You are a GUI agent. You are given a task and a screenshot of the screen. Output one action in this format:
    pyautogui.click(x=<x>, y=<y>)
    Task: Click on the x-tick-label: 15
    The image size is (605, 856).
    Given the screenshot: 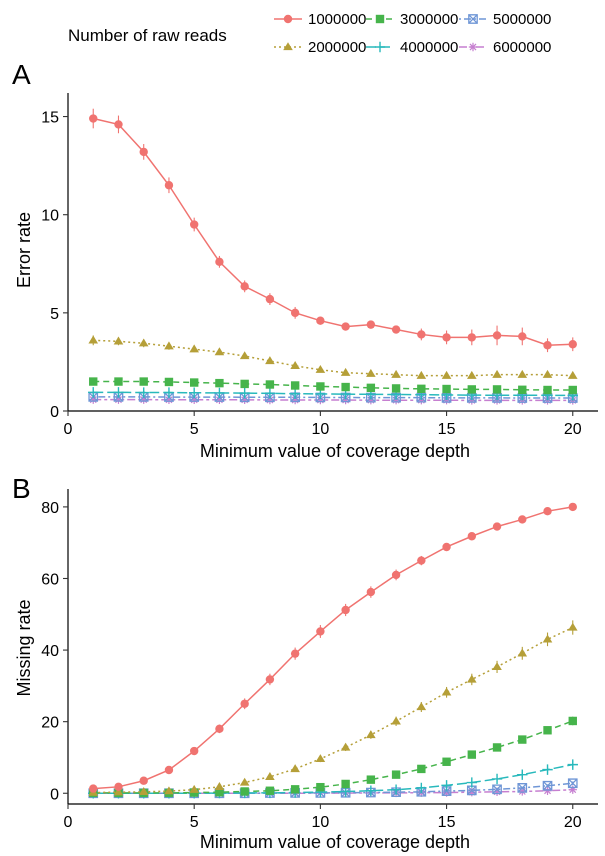 What is the action you would take?
    pyautogui.click(x=447, y=429)
    